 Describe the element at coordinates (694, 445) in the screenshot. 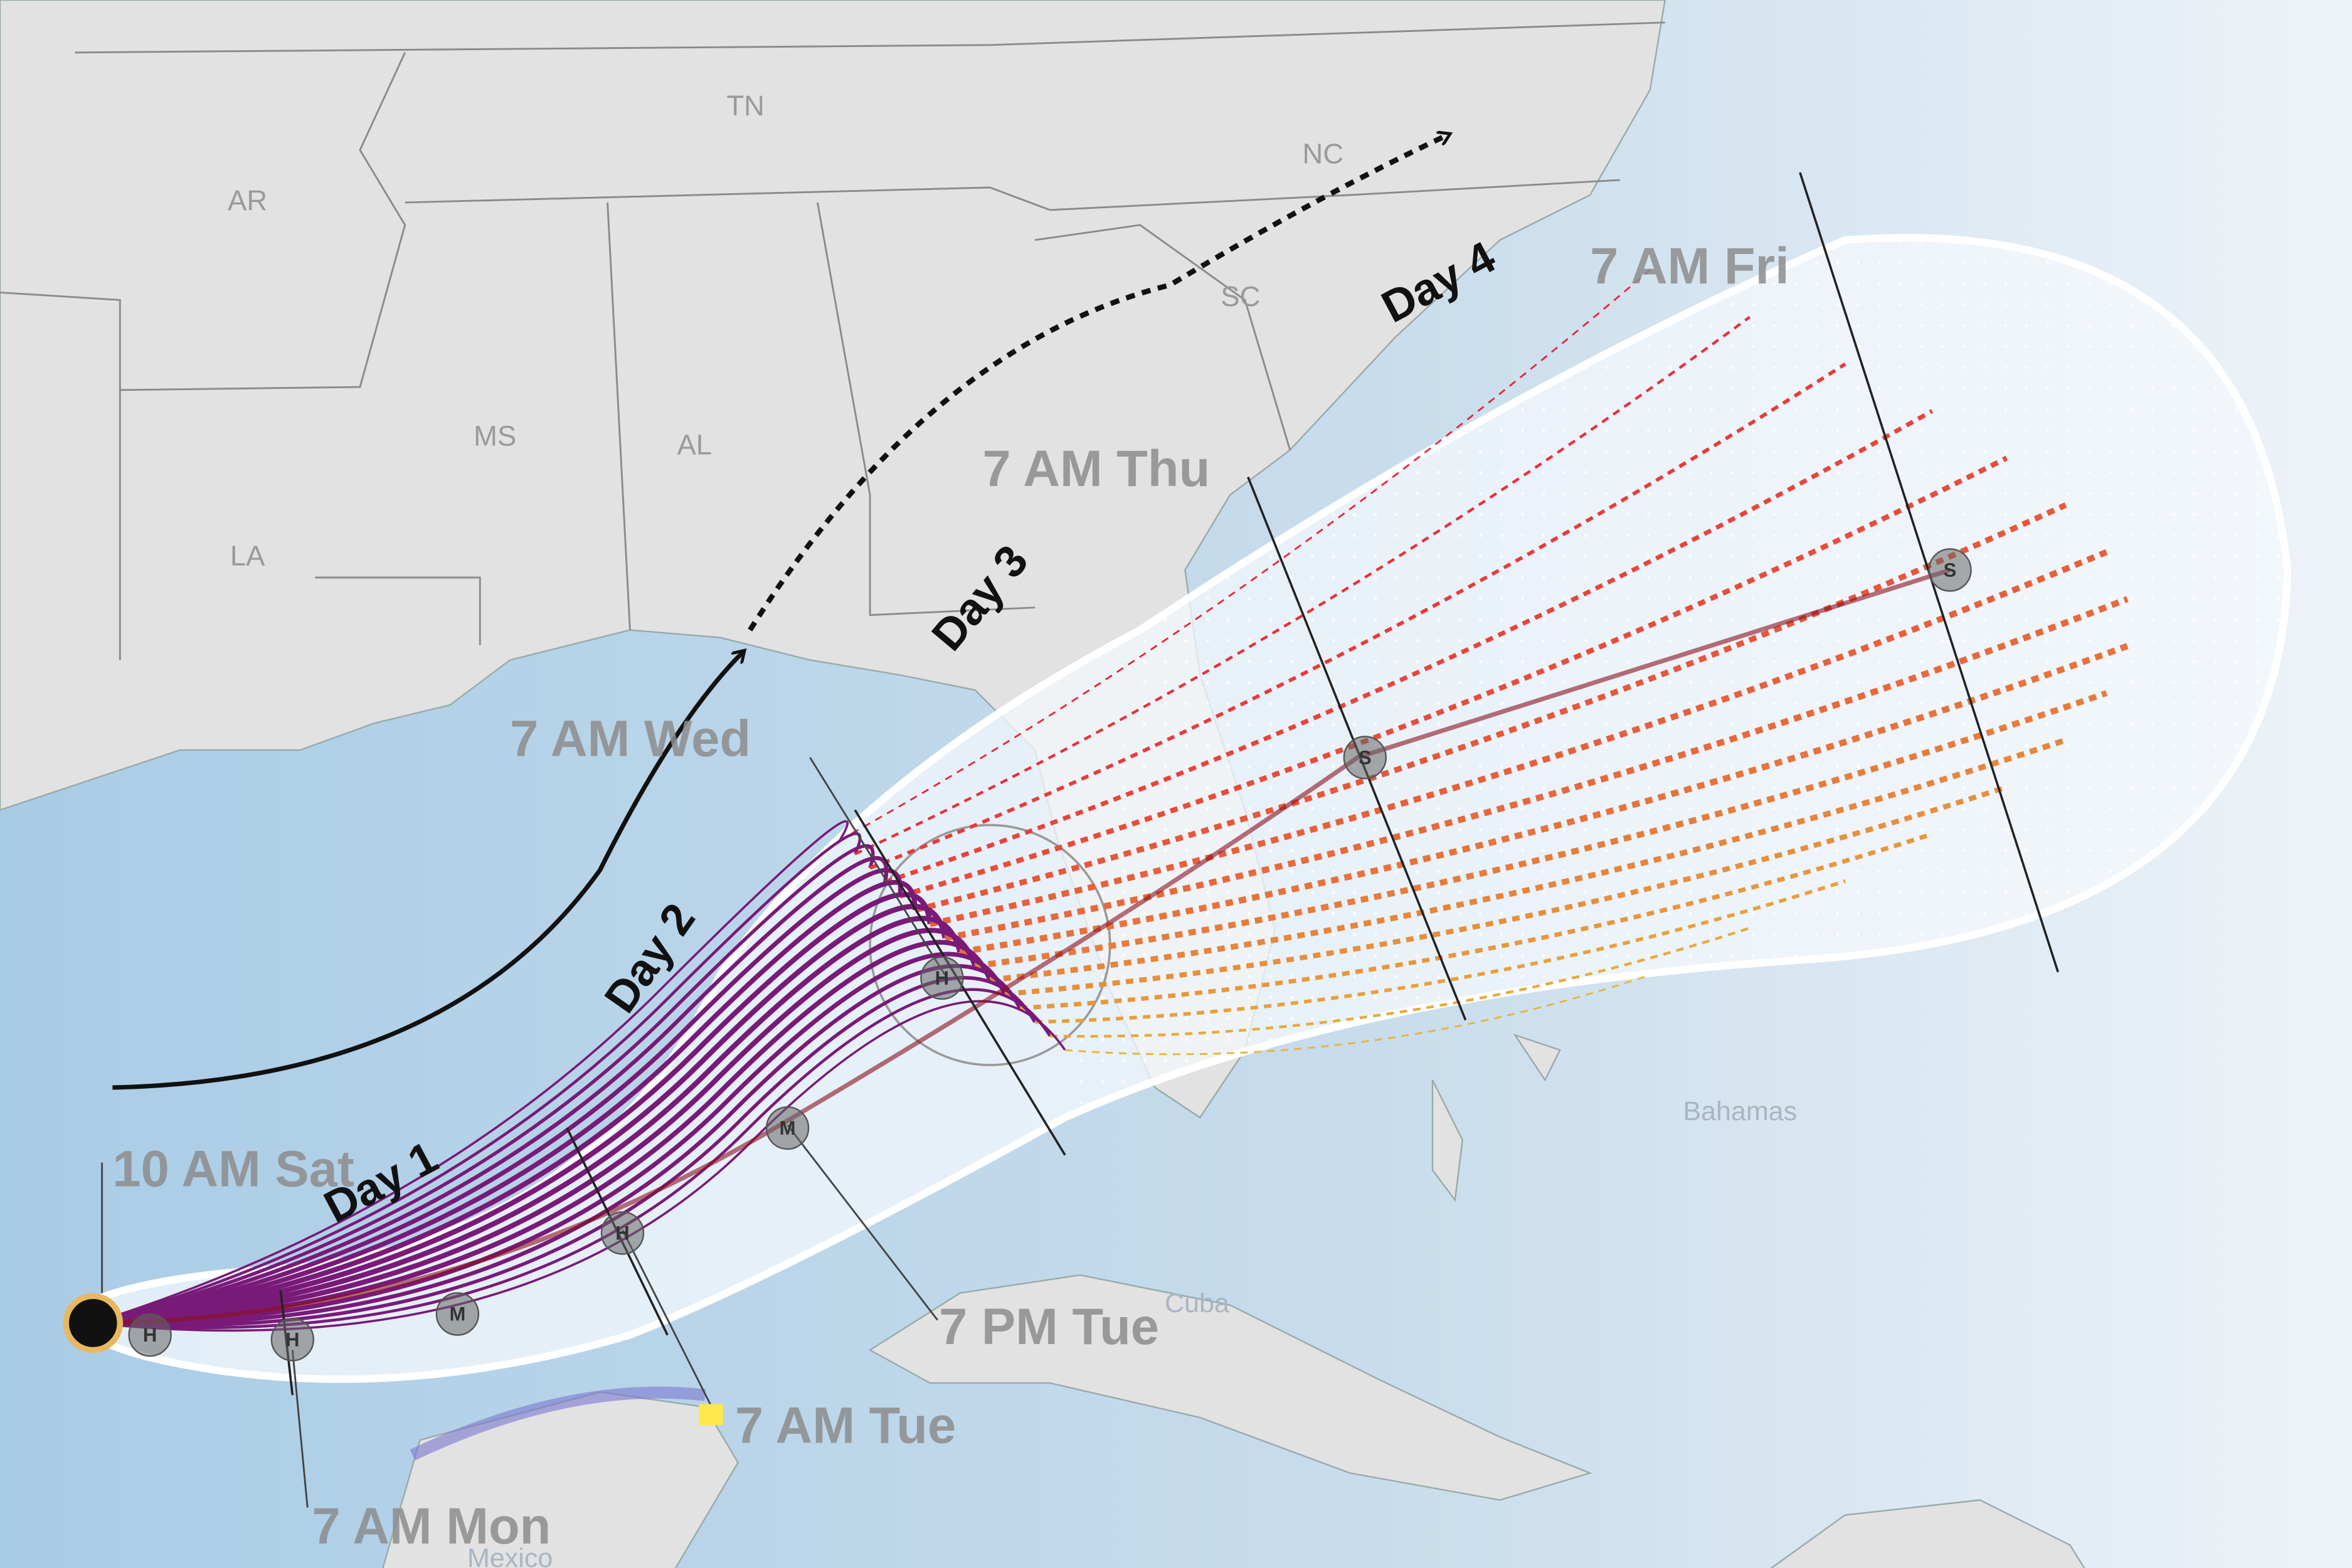

I see `state-label: AL` at that location.